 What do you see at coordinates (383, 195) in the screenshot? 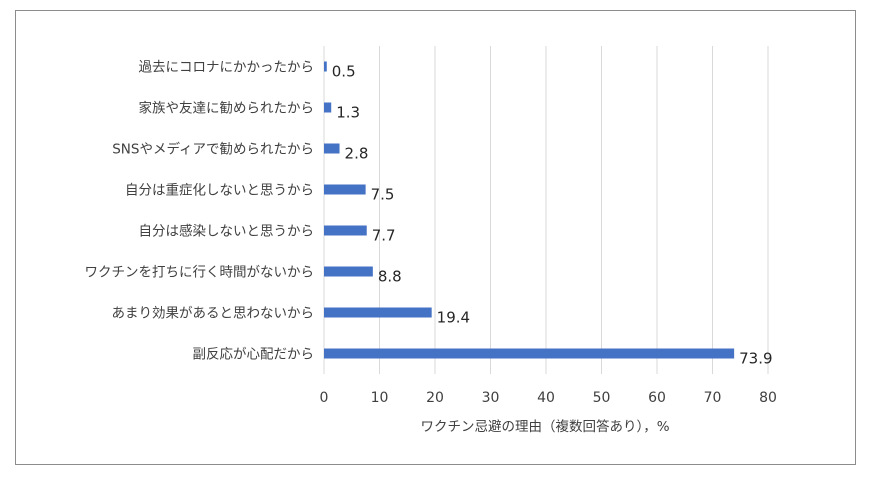
I see `data-label: 7.5` at bounding box center [383, 195].